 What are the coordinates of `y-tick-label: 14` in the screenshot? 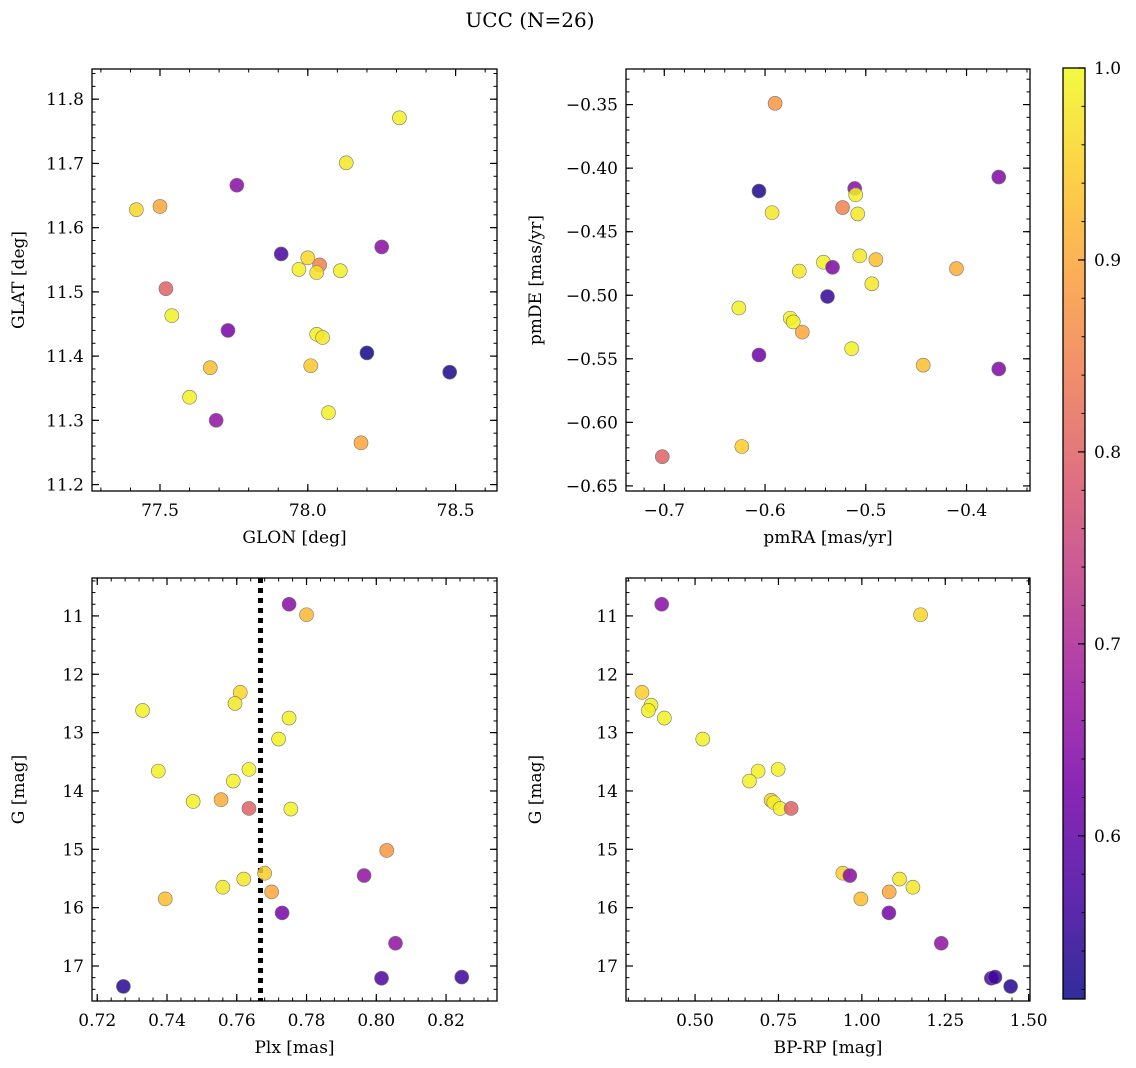 It's located at (73, 792).